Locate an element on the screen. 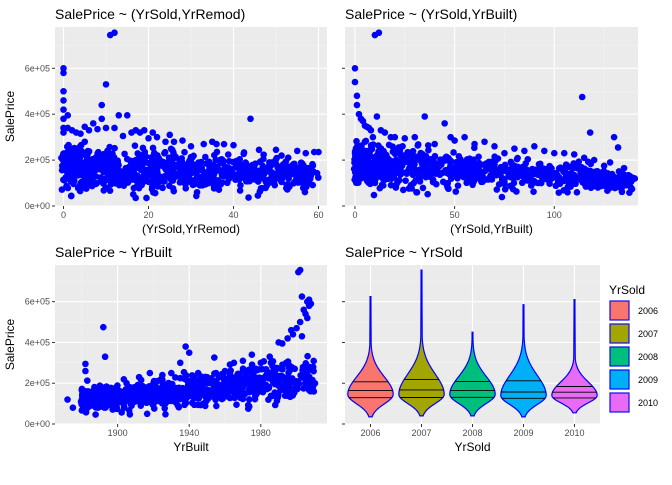 The width and height of the screenshot is (672, 485). y-tick-label: 6e+05 is located at coordinates (37, 302).